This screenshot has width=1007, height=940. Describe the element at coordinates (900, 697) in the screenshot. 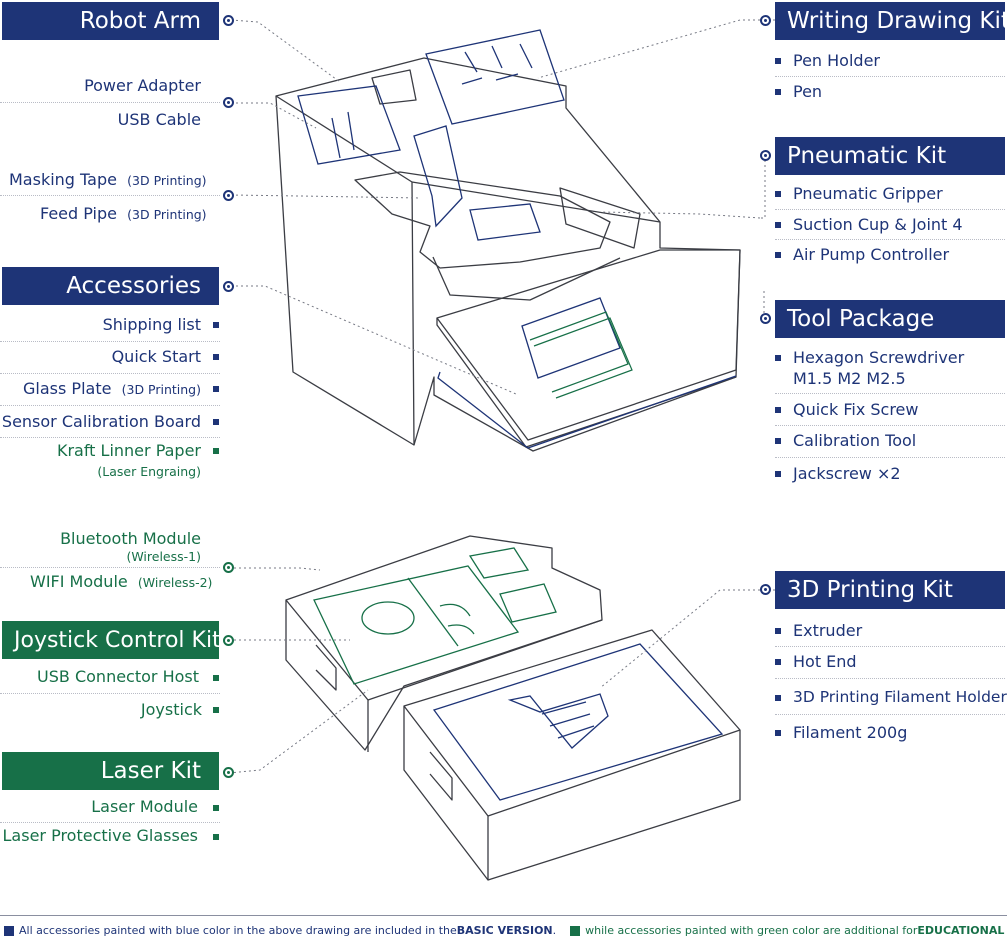

I see `filament-holder-label: 3D Printing Filament Holder` at that location.